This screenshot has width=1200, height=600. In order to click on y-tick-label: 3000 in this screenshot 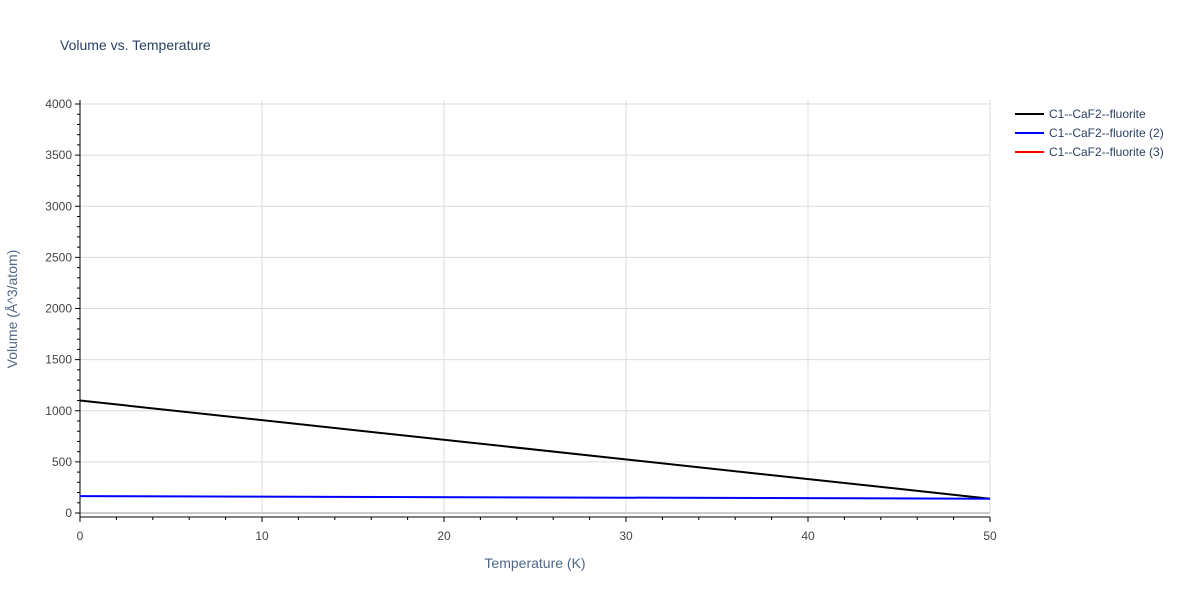, I will do `click(58, 206)`.